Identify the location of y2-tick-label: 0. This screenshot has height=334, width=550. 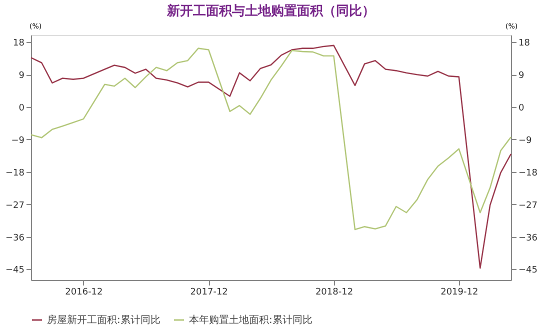
(521, 109).